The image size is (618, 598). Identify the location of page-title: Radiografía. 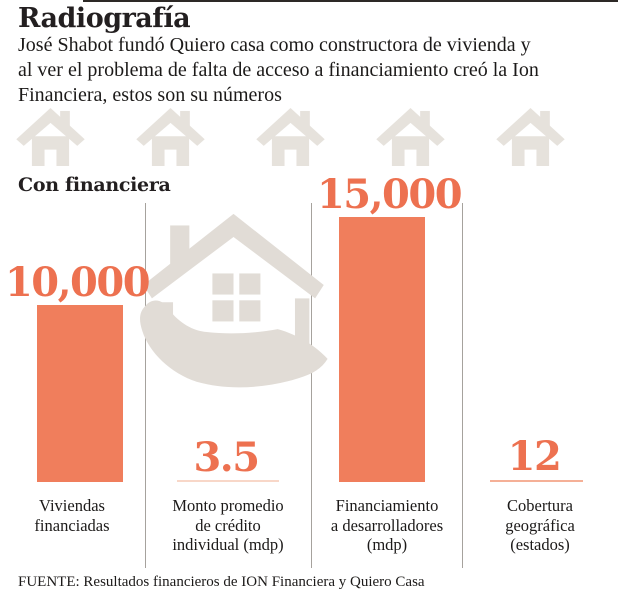
(104, 18).